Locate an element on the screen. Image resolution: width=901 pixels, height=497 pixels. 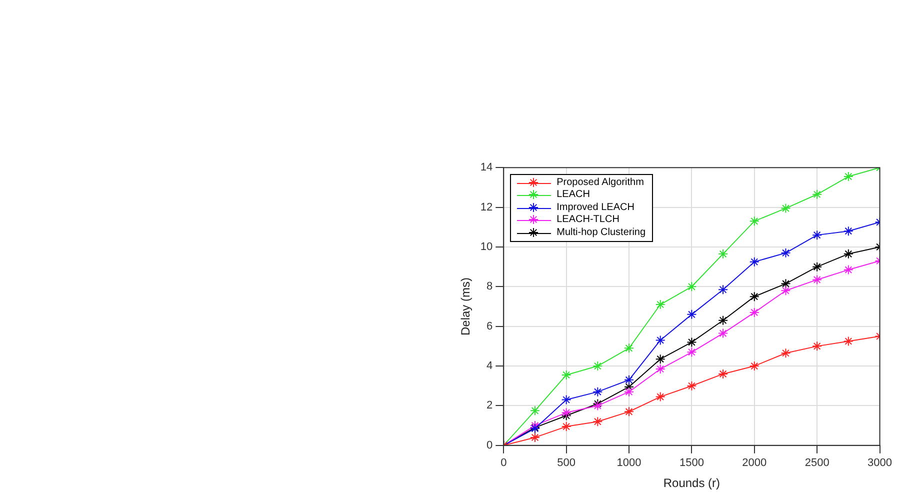
x-axis-title: Rounds (r) is located at coordinates (691, 483).